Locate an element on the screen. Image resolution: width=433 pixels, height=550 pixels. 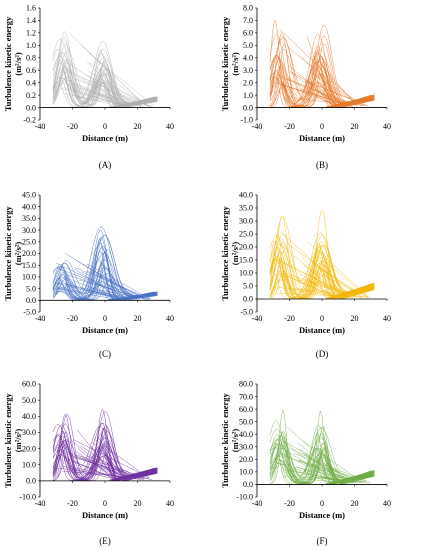
y-tick-label: 0.6 is located at coordinates (31, 70).